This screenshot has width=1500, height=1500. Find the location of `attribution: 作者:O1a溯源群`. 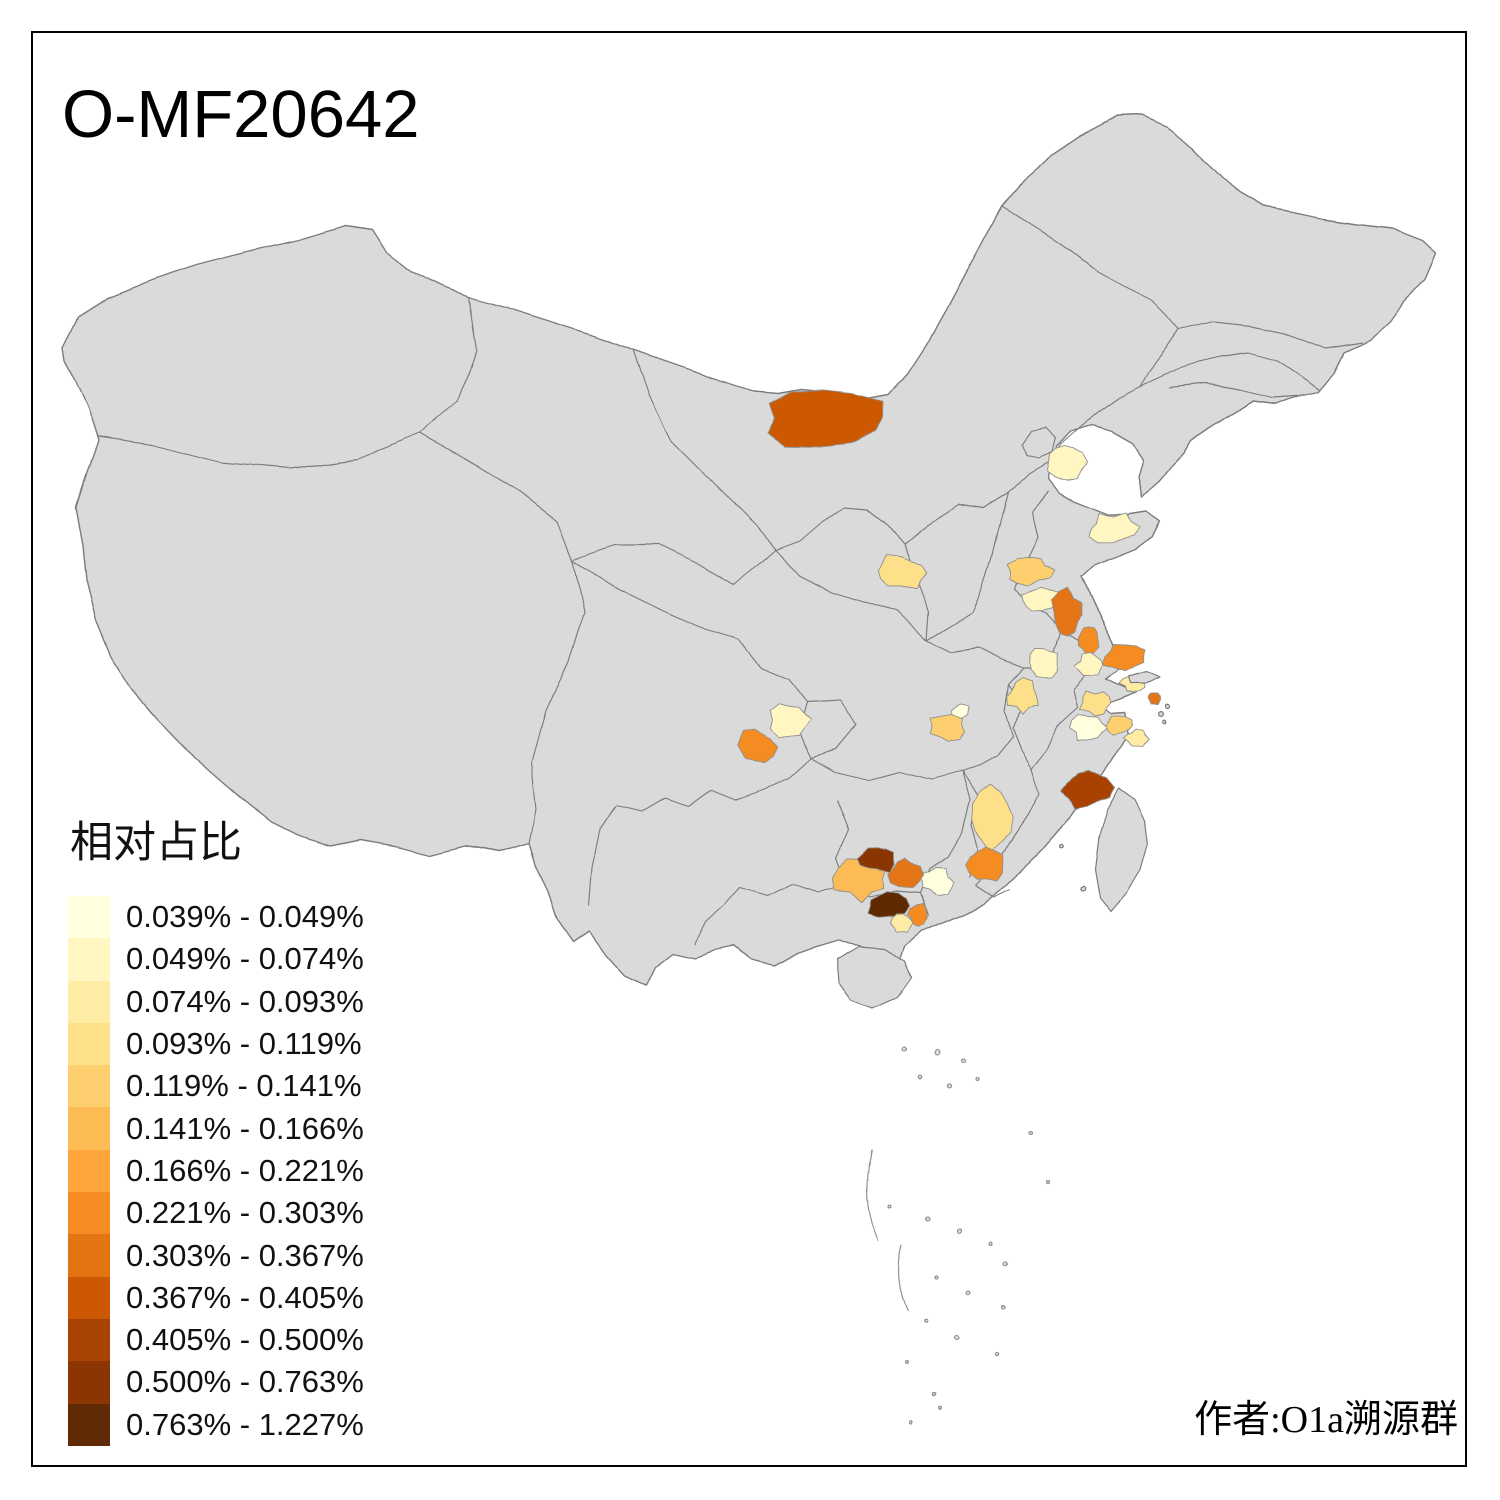

attribution: 作者:O1a溯源群 is located at coordinates (1326, 1420).